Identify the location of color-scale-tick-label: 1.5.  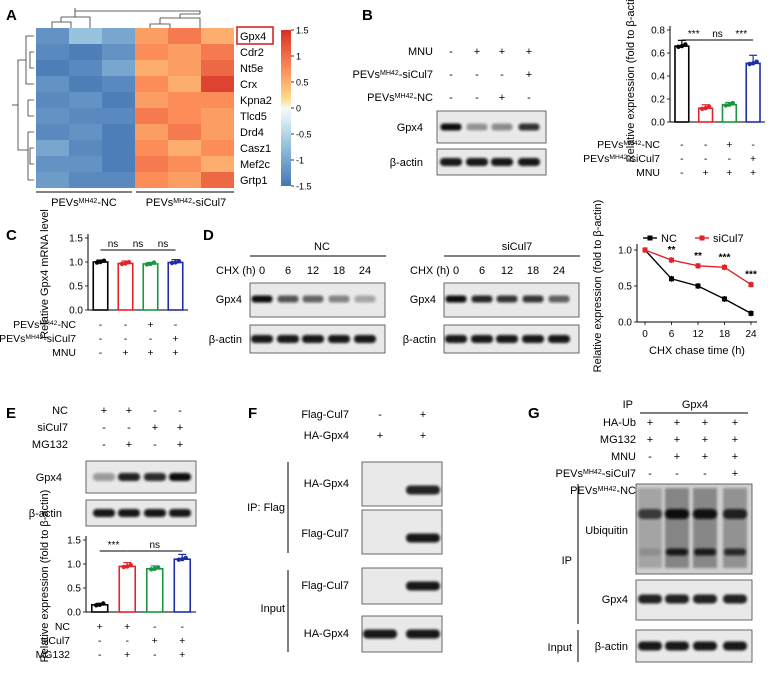
(302, 31).